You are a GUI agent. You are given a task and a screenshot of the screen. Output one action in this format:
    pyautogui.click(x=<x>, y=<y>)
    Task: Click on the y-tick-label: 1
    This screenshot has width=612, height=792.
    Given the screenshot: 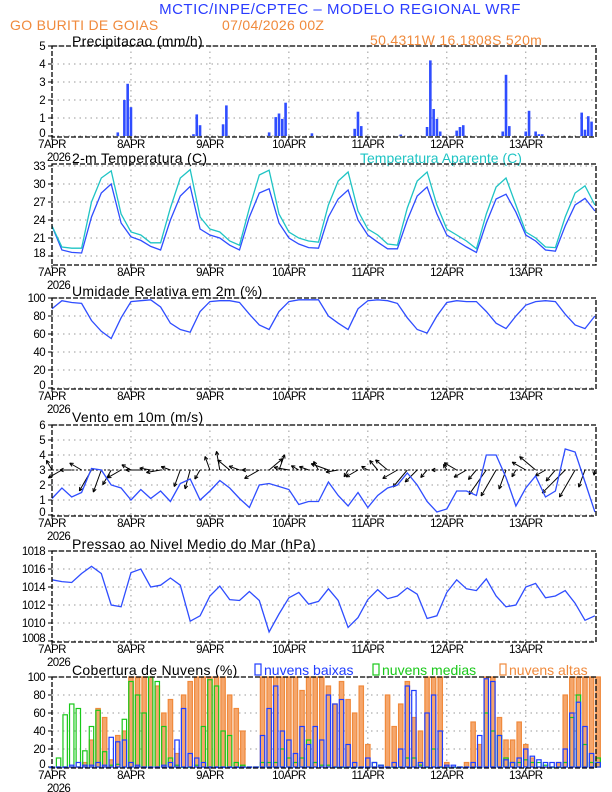 What is the action you would take?
    pyautogui.click(x=42, y=501)
    